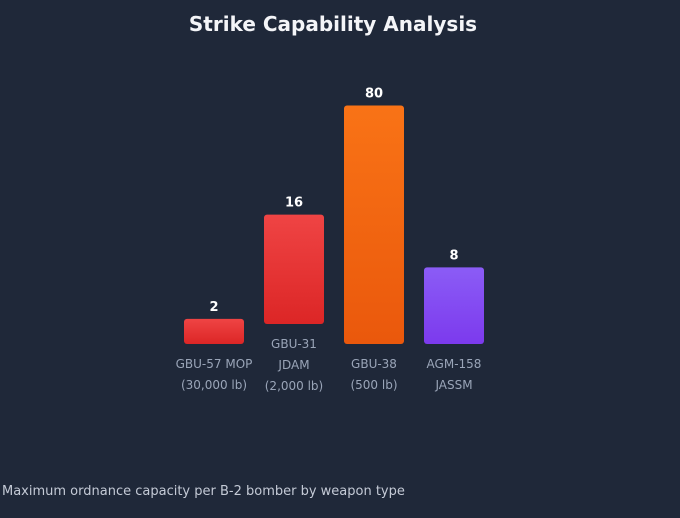 Image resolution: width=680 pixels, height=518 pixels. I want to click on tick-label-gbu-38-500-lb: GBU-38 (500 lb), so click(373, 374).